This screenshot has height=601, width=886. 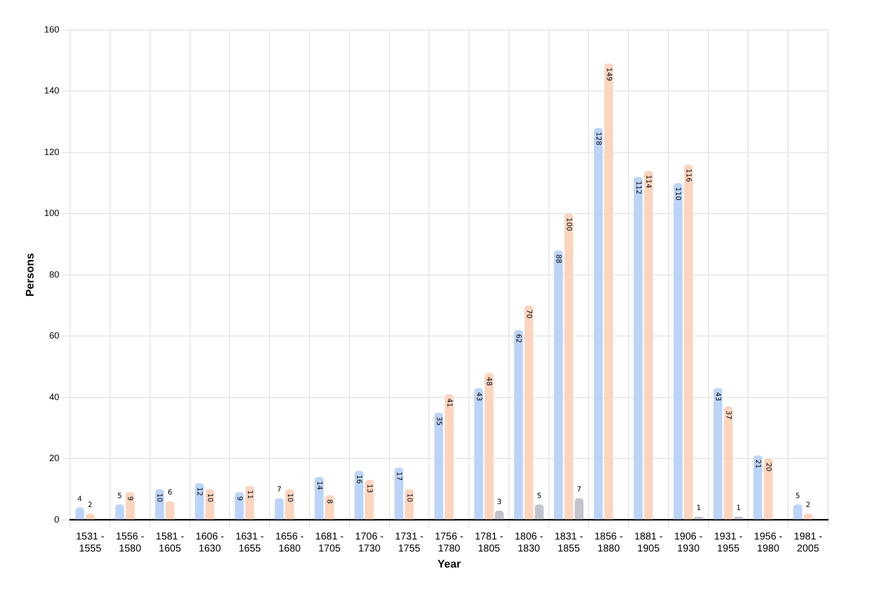 What do you see at coordinates (250, 543) in the screenshot?
I see `x-tick-label: 1631 - 1655` at bounding box center [250, 543].